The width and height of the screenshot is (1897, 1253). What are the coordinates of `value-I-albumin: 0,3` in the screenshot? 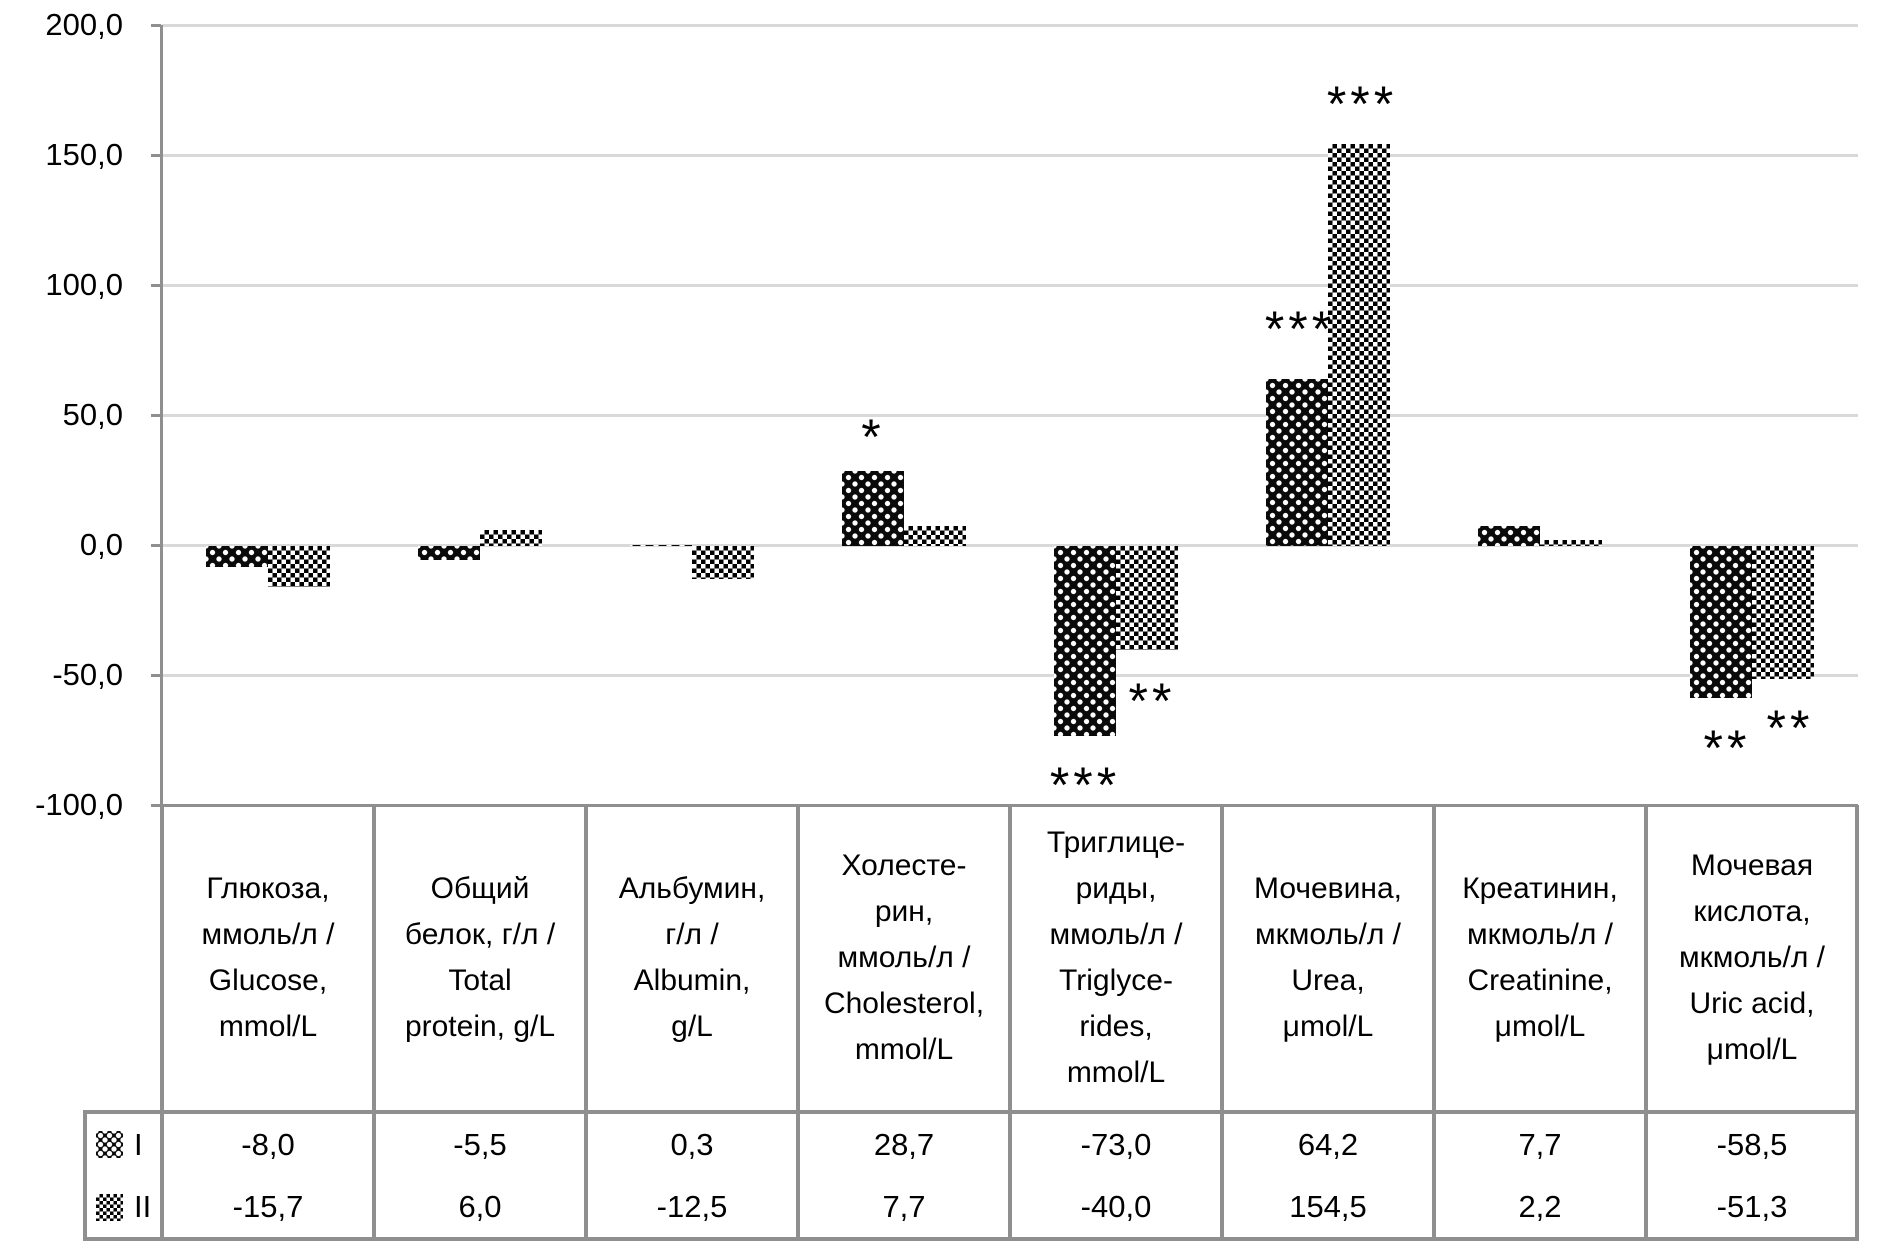 It's located at (692, 1144).